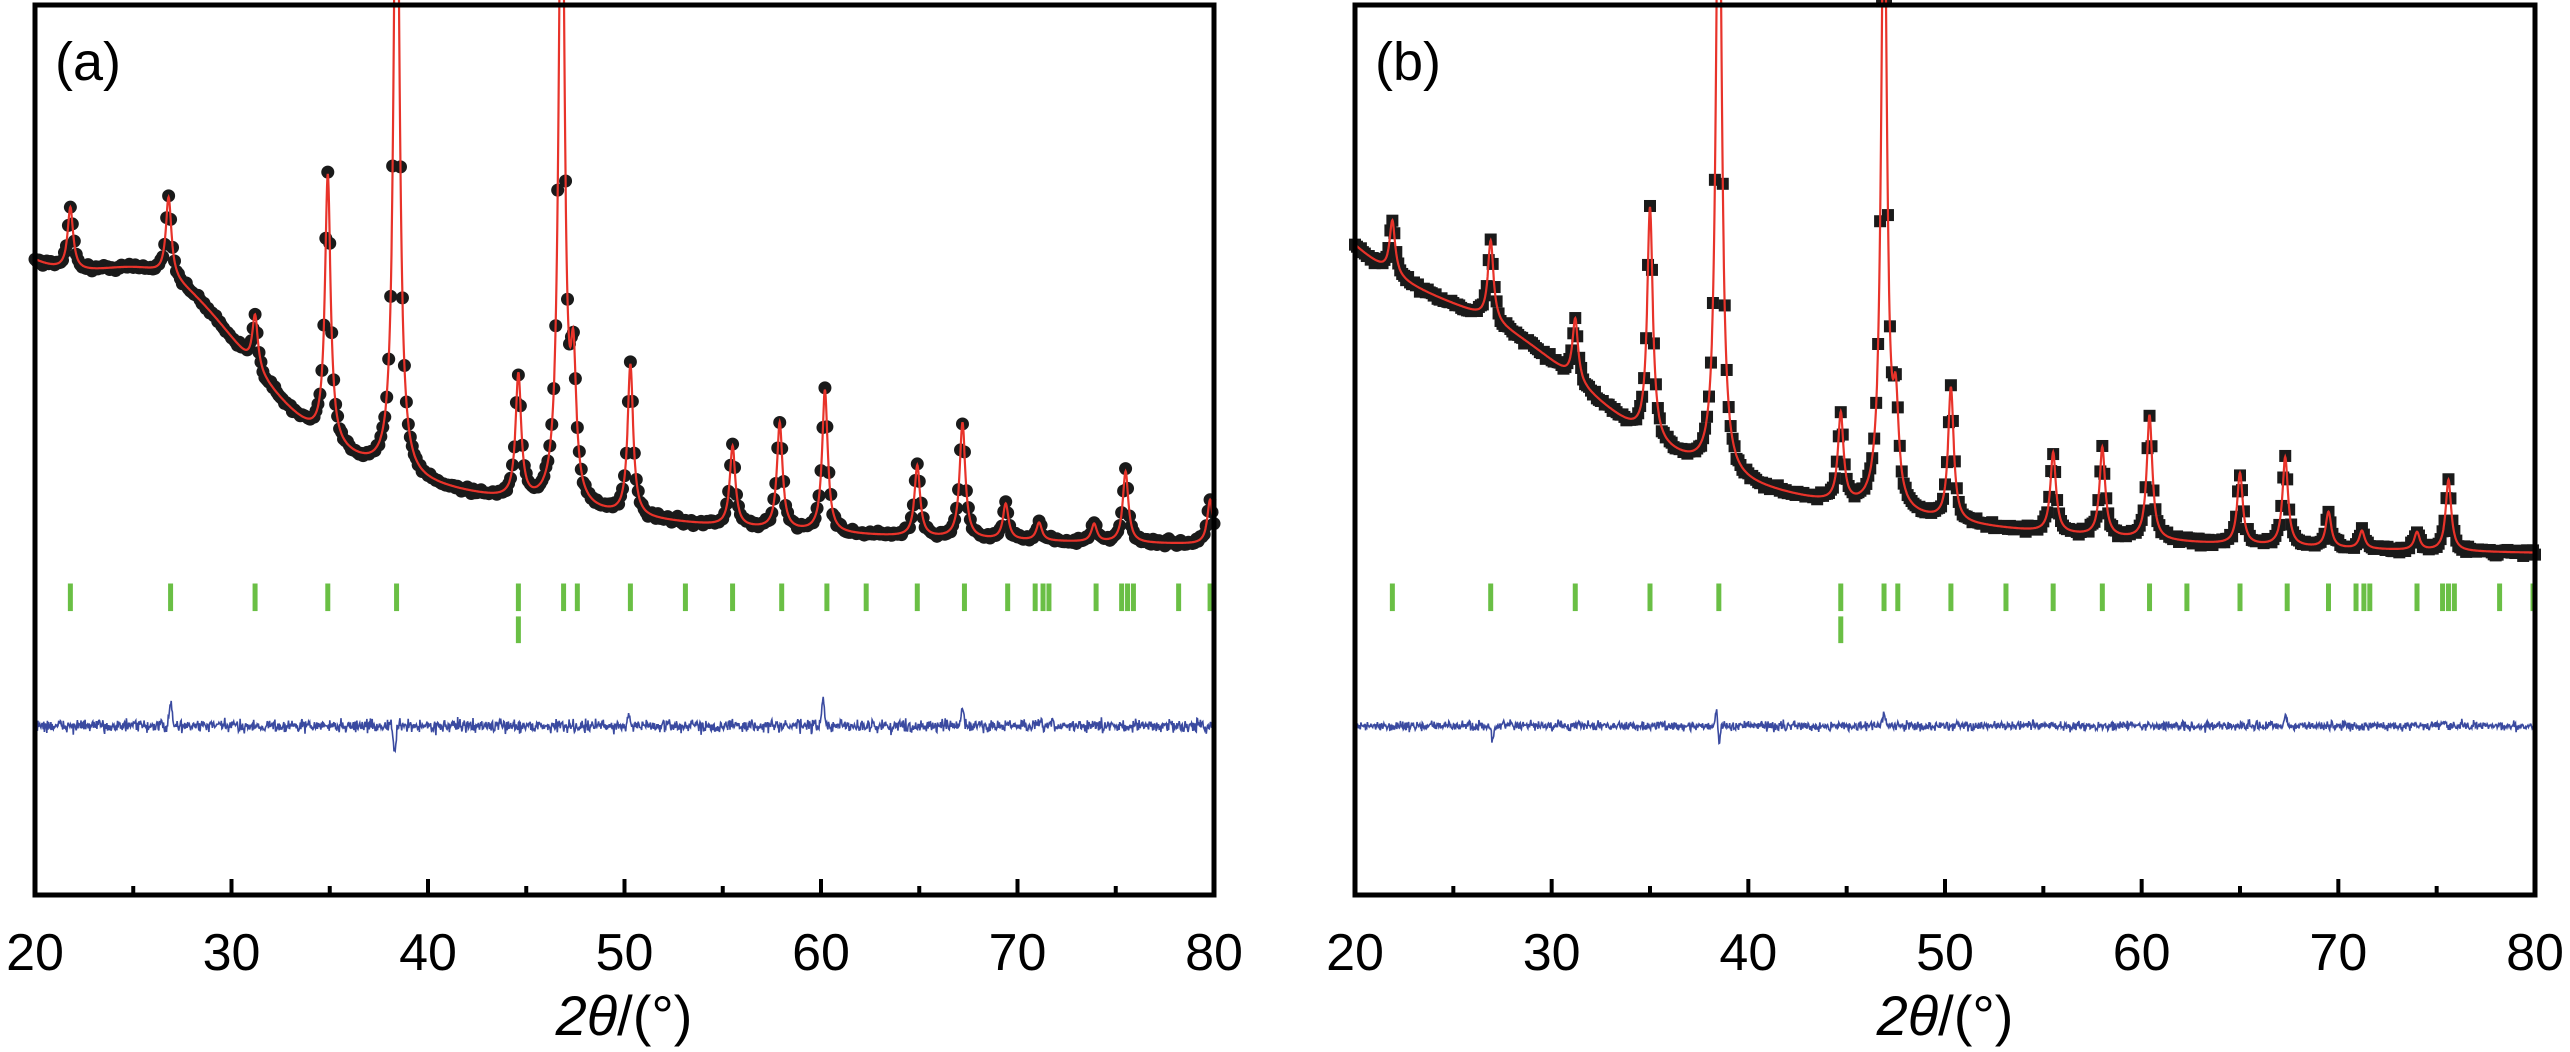 This screenshot has width=2570, height=1052. Describe the element at coordinates (1355, 953) in the screenshot. I see `panel-b-x-tick-label: 20` at that location.